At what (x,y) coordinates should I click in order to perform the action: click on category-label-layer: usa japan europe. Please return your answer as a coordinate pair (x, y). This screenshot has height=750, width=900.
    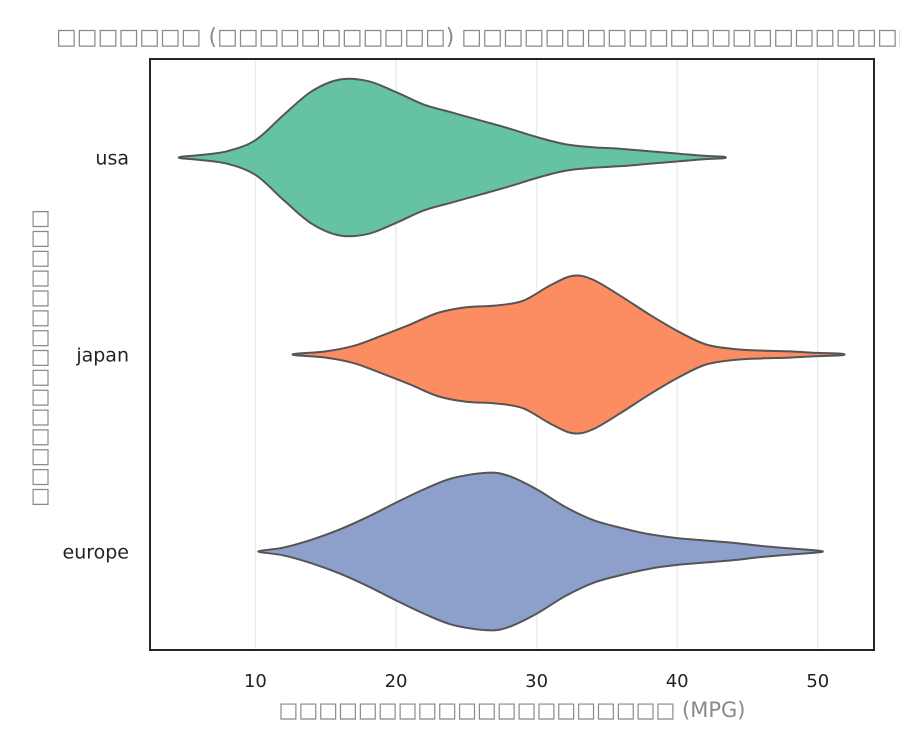
    Looking at the image, I should click on (96, 356).